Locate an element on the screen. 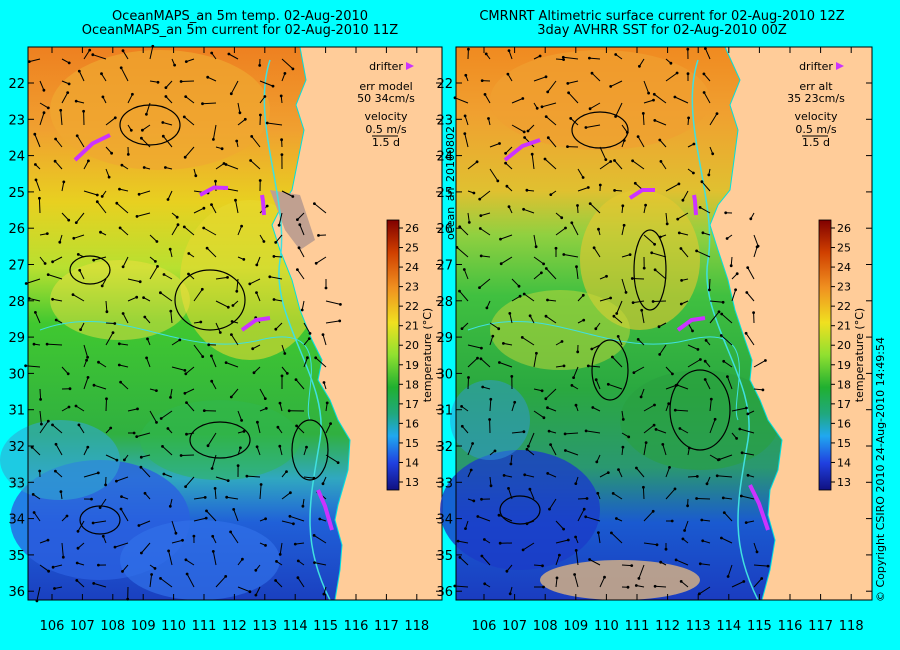 The image size is (900, 650). legend-err-label: err model is located at coordinates (385, 86).